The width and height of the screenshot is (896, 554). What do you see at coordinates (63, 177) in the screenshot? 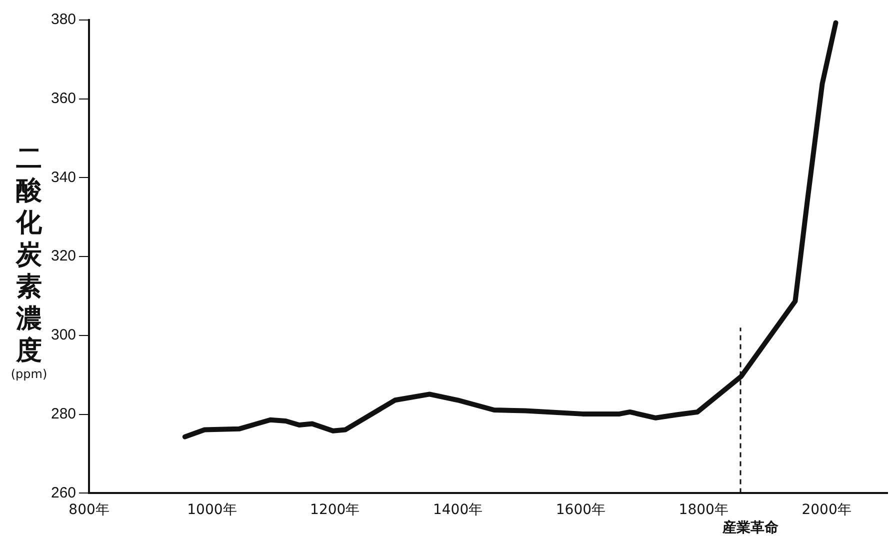
I see `y-tick-label: 340` at bounding box center [63, 177].